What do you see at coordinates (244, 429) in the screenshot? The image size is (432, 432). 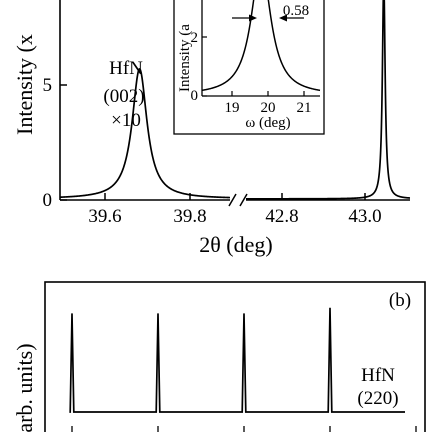 I see `panel-b-bottom-ticks` at bounding box center [244, 429].